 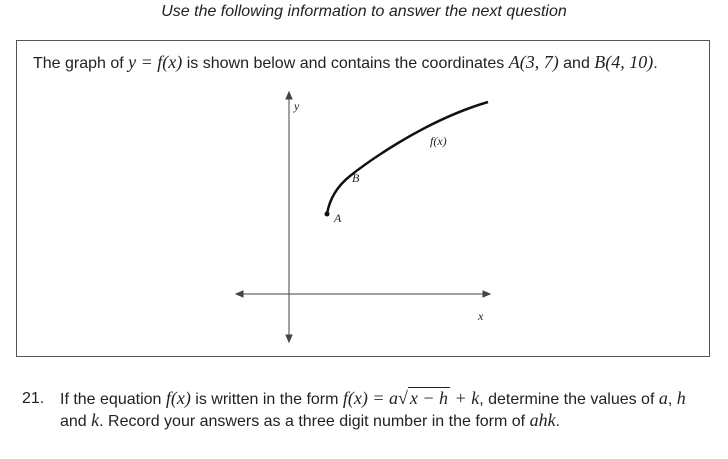 I want to click on sqrt: √ x − h, so click(x=424, y=397).